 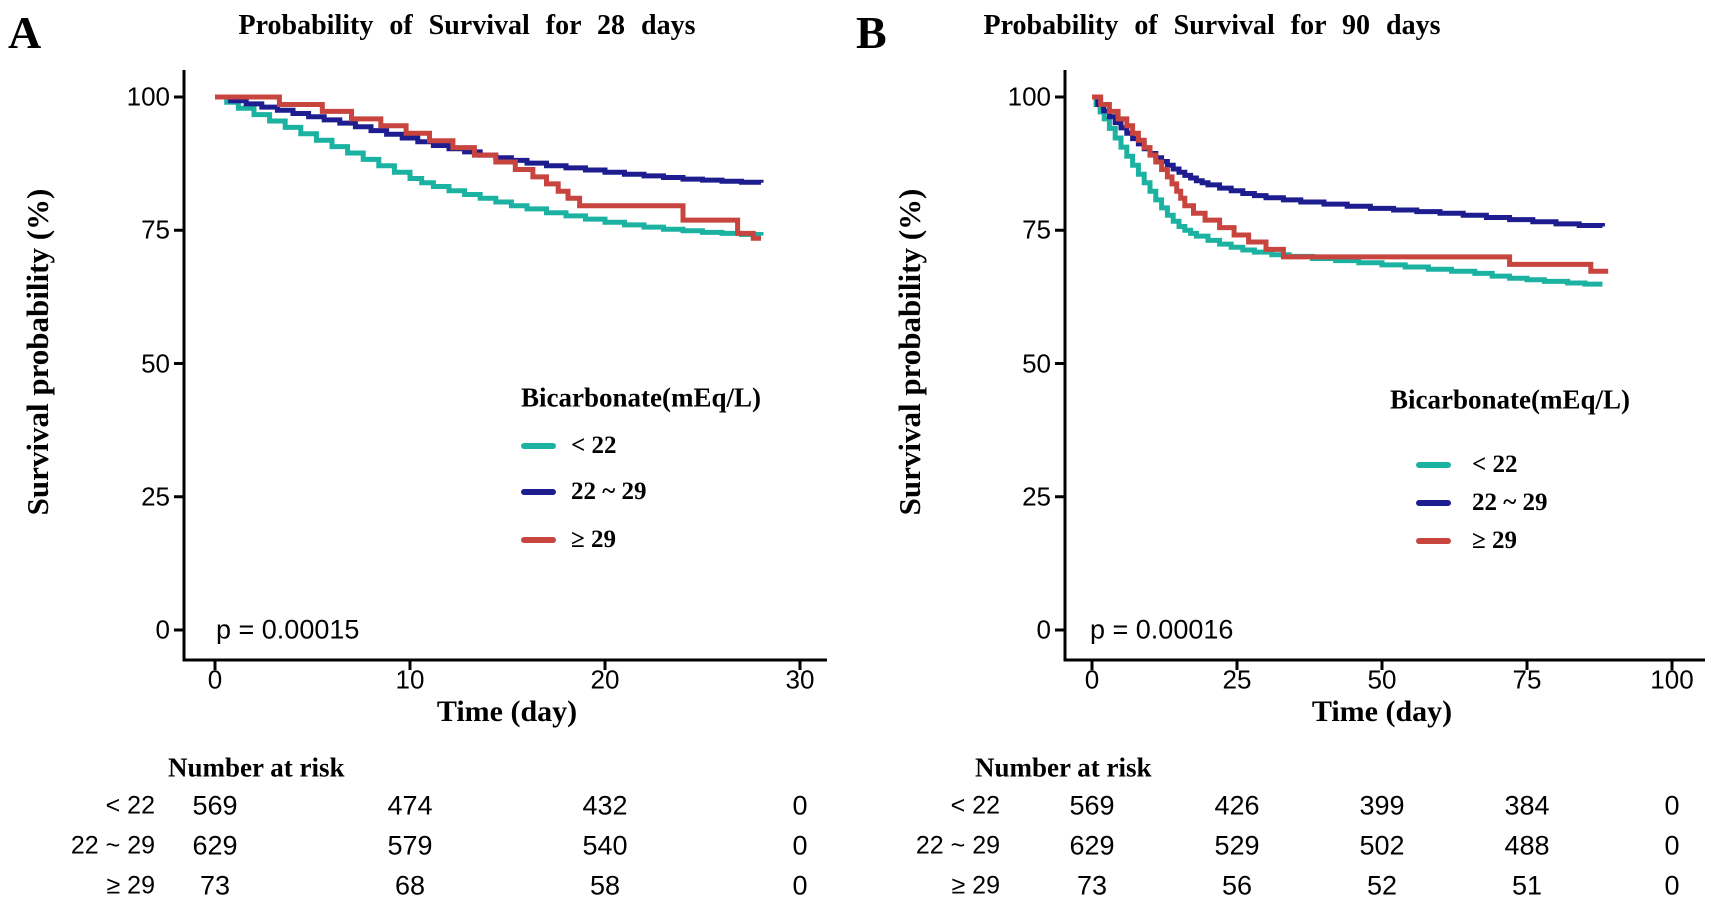 I want to click on panel-a-y-axis-title: Survival probability (%), so click(x=37, y=352).